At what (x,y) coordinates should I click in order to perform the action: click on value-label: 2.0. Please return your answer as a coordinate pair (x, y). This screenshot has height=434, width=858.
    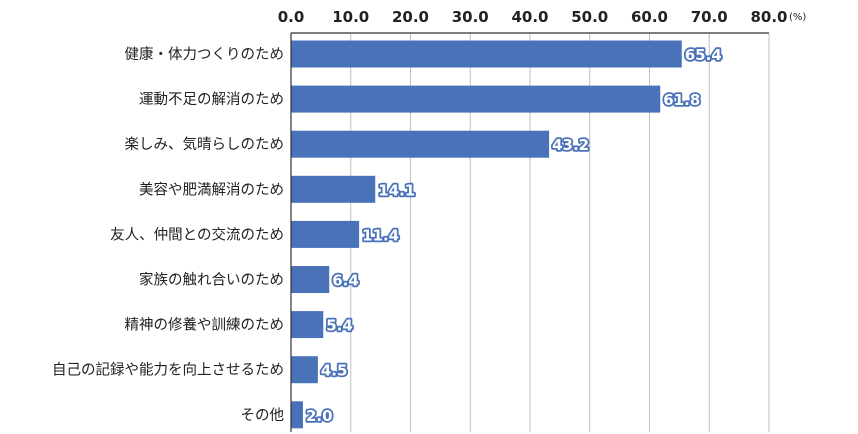
    Looking at the image, I should click on (319, 416).